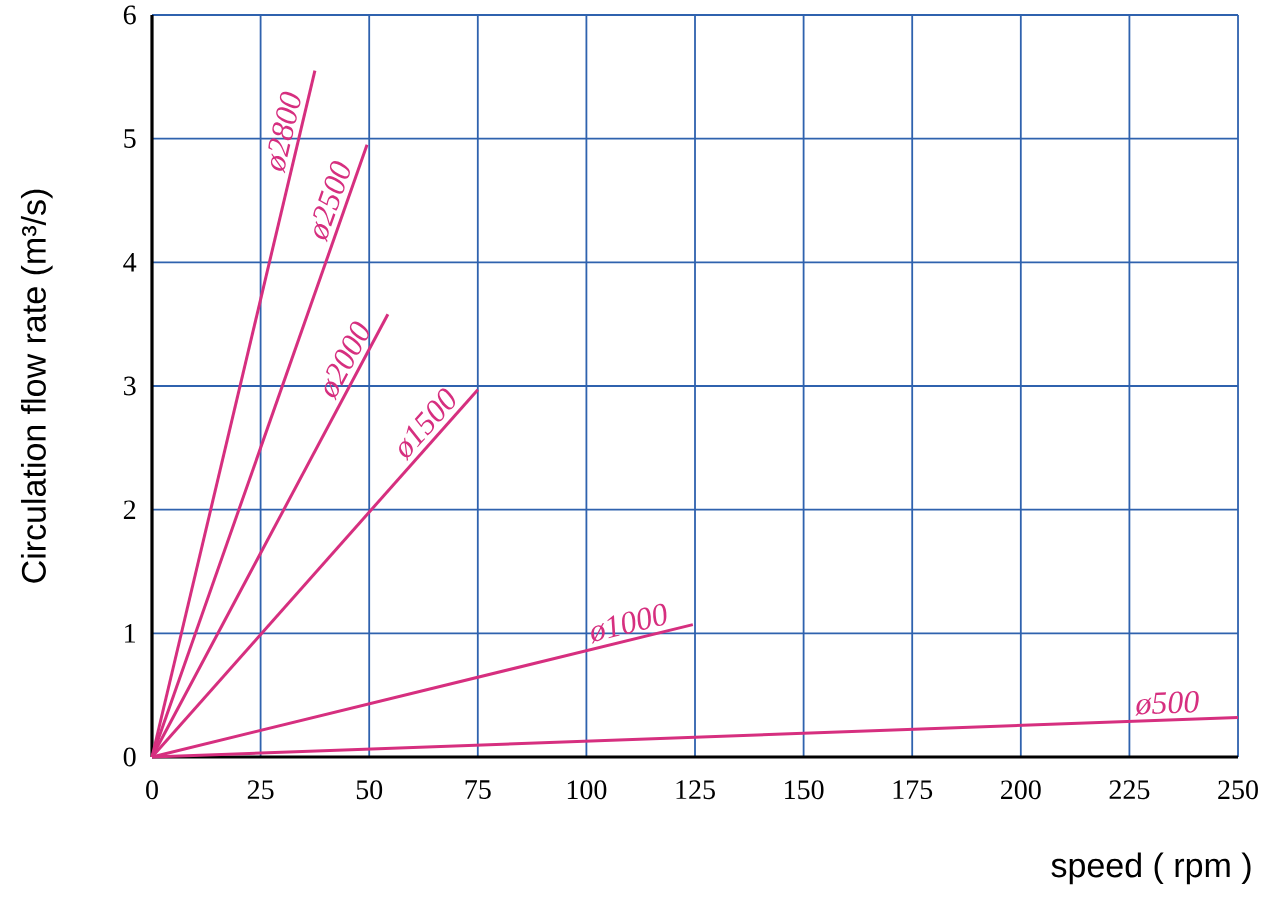 The image size is (1274, 908). What do you see at coordinates (369, 790) in the screenshot?
I see `x-tick-label: 50` at bounding box center [369, 790].